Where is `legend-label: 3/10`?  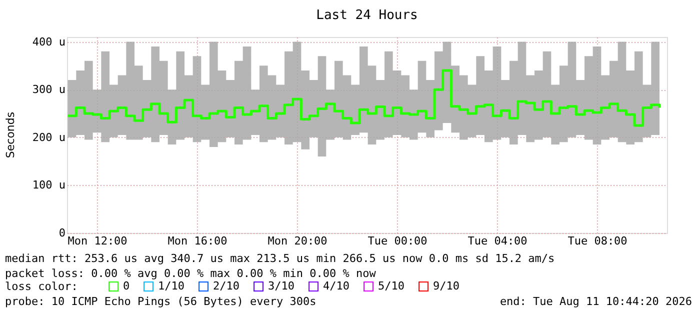 legend-label: 3/10 is located at coordinates (281, 286).